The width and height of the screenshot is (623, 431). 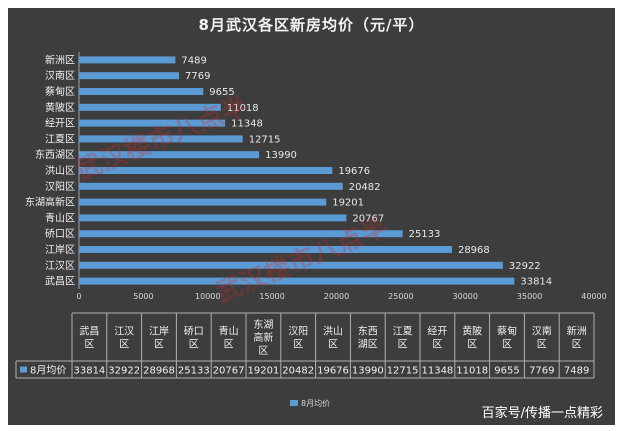 What do you see at coordinates (247, 124) in the screenshot?
I see `data-label: 11348` at bounding box center [247, 124].